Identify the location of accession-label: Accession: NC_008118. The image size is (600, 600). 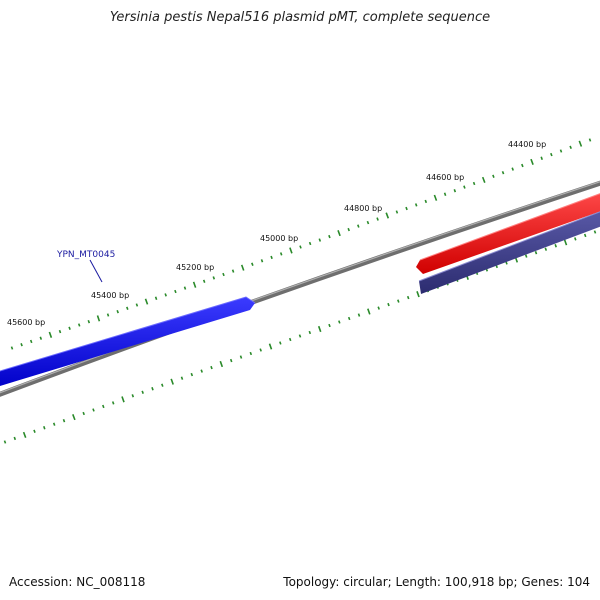
(77, 582).